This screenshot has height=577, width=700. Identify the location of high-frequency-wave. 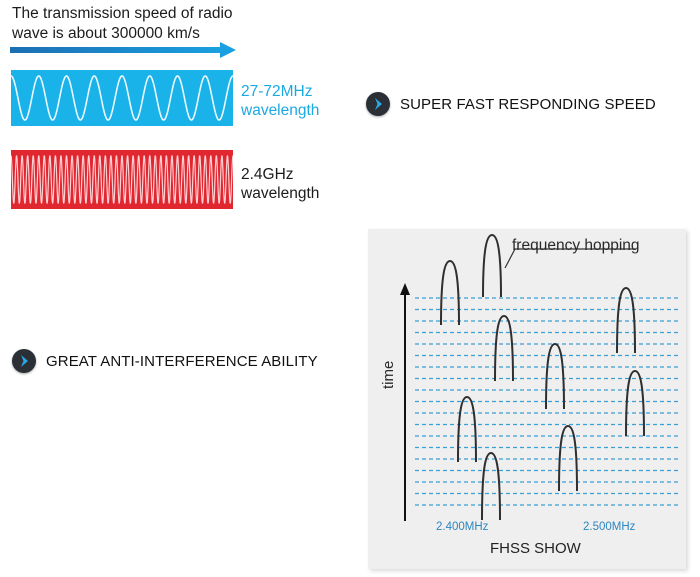
(122, 179).